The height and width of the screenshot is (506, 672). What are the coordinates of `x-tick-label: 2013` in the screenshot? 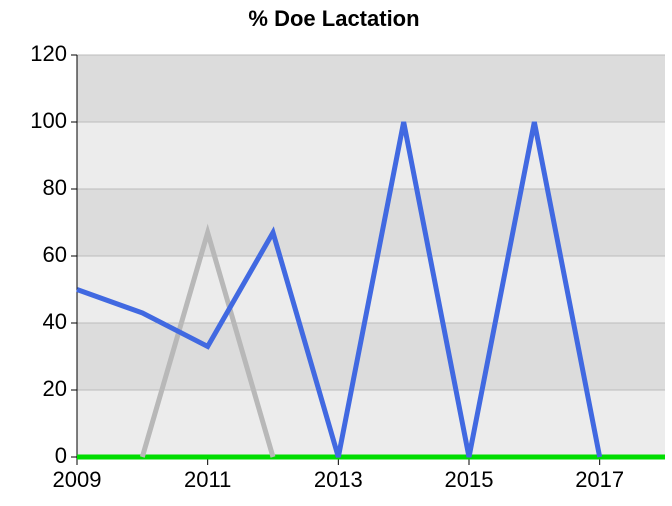 It's located at (338, 479).